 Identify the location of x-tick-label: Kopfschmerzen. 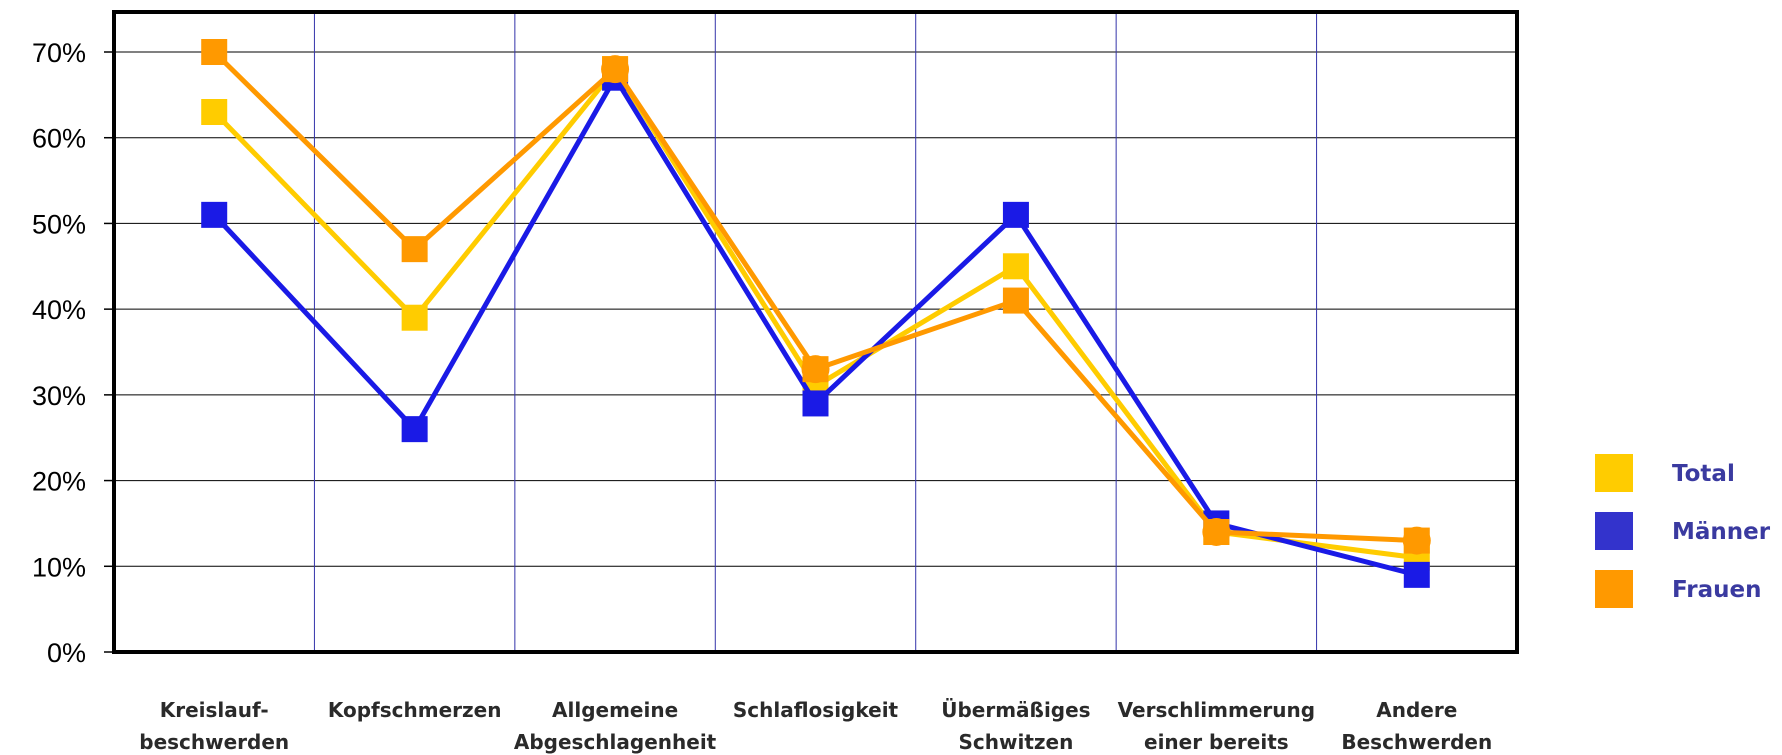
(415, 710).